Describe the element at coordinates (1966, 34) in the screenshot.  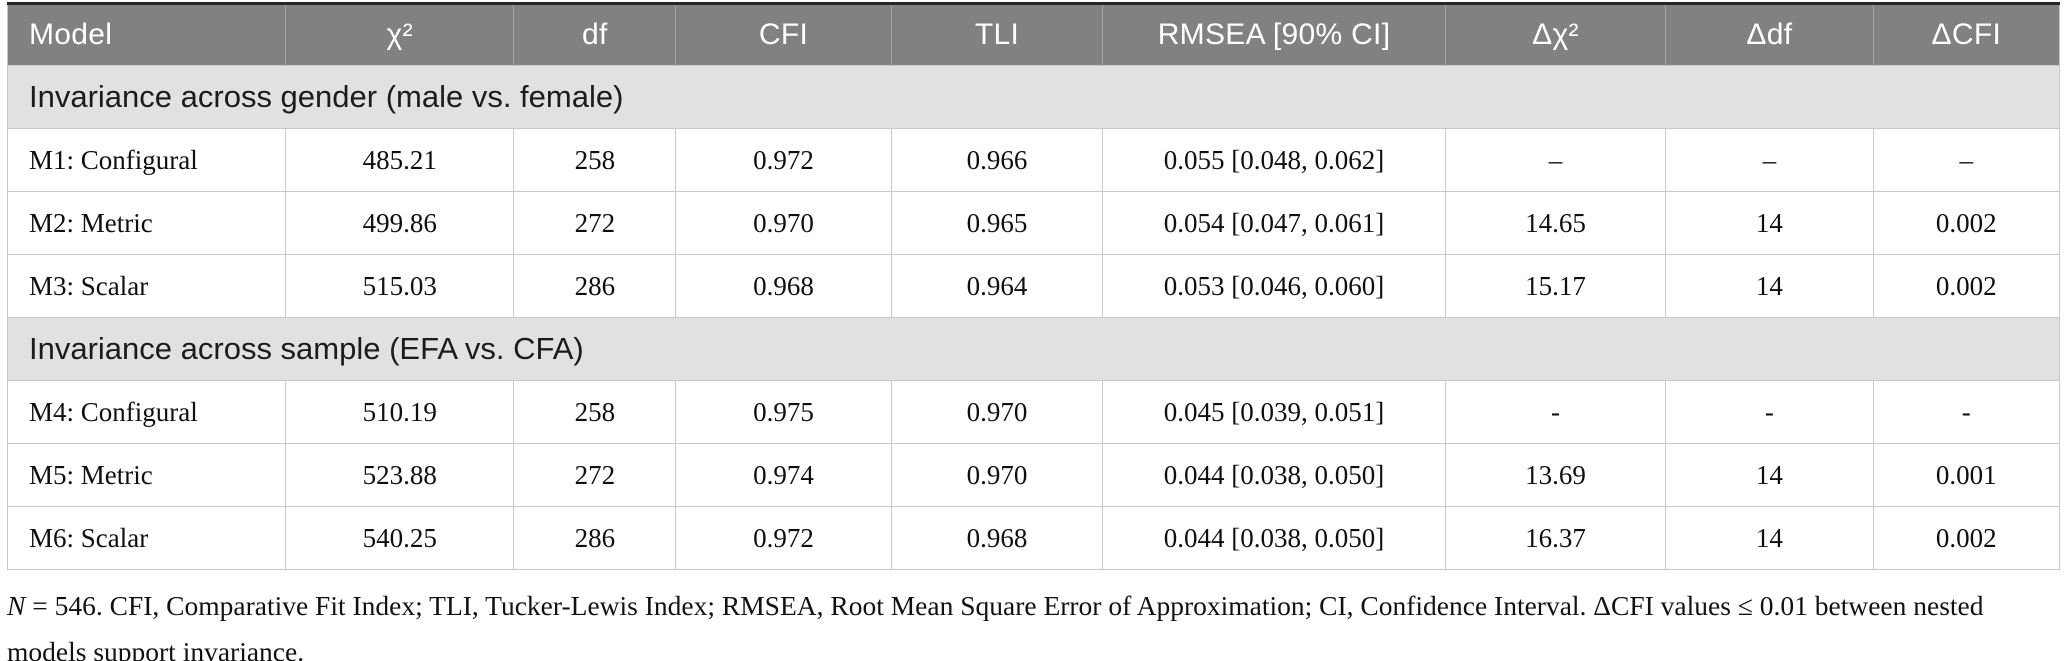
I see `col-header-delta-cfi: ΔCFI` at that location.